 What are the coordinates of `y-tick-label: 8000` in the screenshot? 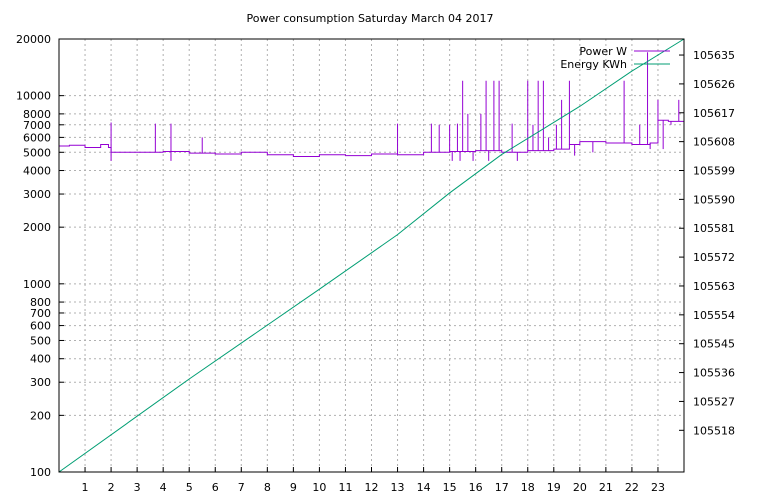 It's located at (37, 114).